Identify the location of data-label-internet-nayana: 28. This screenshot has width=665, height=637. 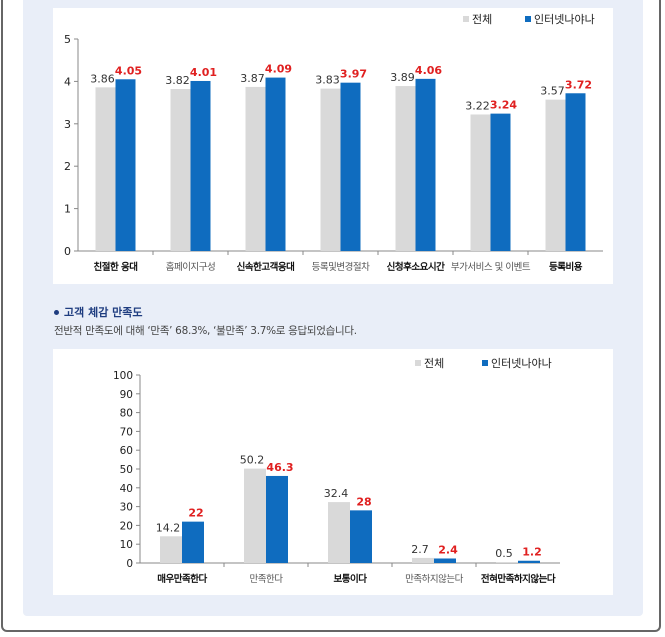
(363, 501).